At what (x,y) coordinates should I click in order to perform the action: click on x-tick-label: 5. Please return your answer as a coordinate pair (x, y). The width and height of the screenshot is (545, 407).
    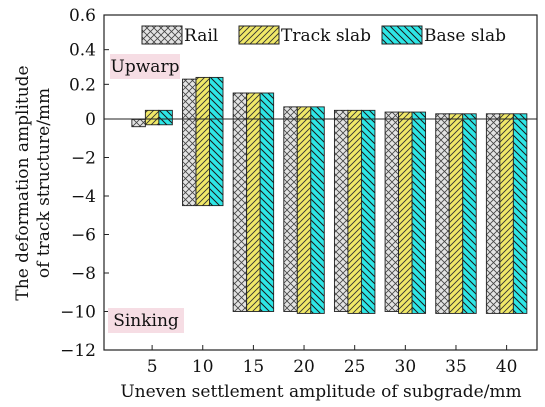
    Looking at the image, I should click on (152, 367).